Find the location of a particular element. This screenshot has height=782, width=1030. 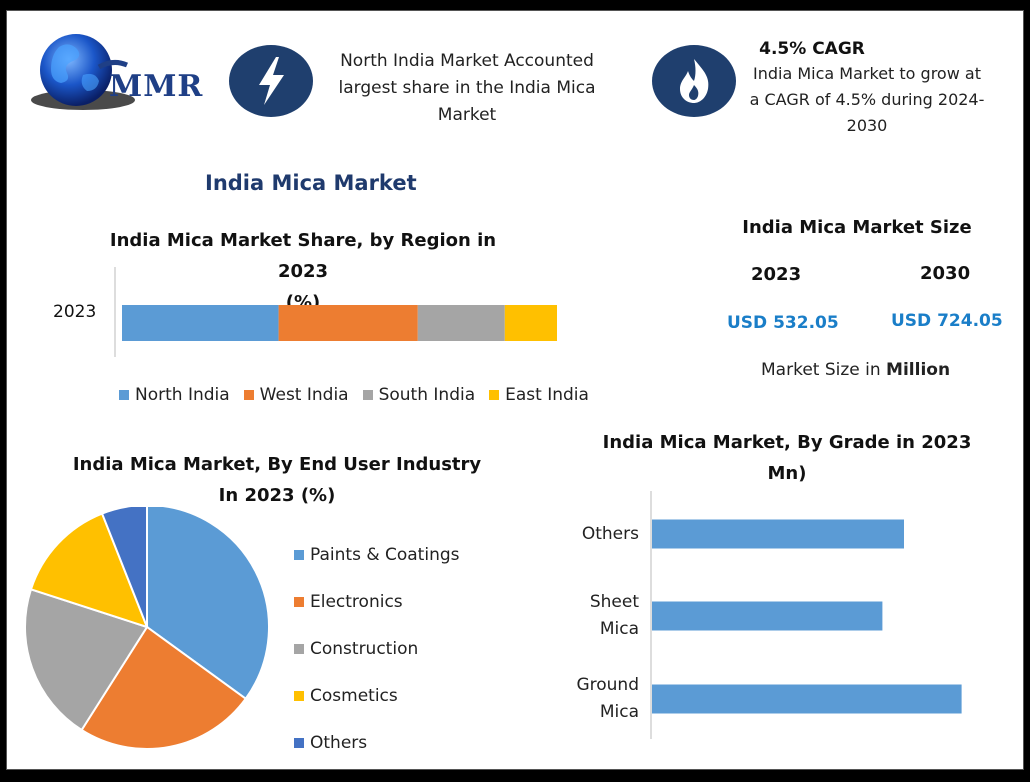

chart-title: India Mica Market, By Grade in 2023 Mn) is located at coordinates (787, 458).